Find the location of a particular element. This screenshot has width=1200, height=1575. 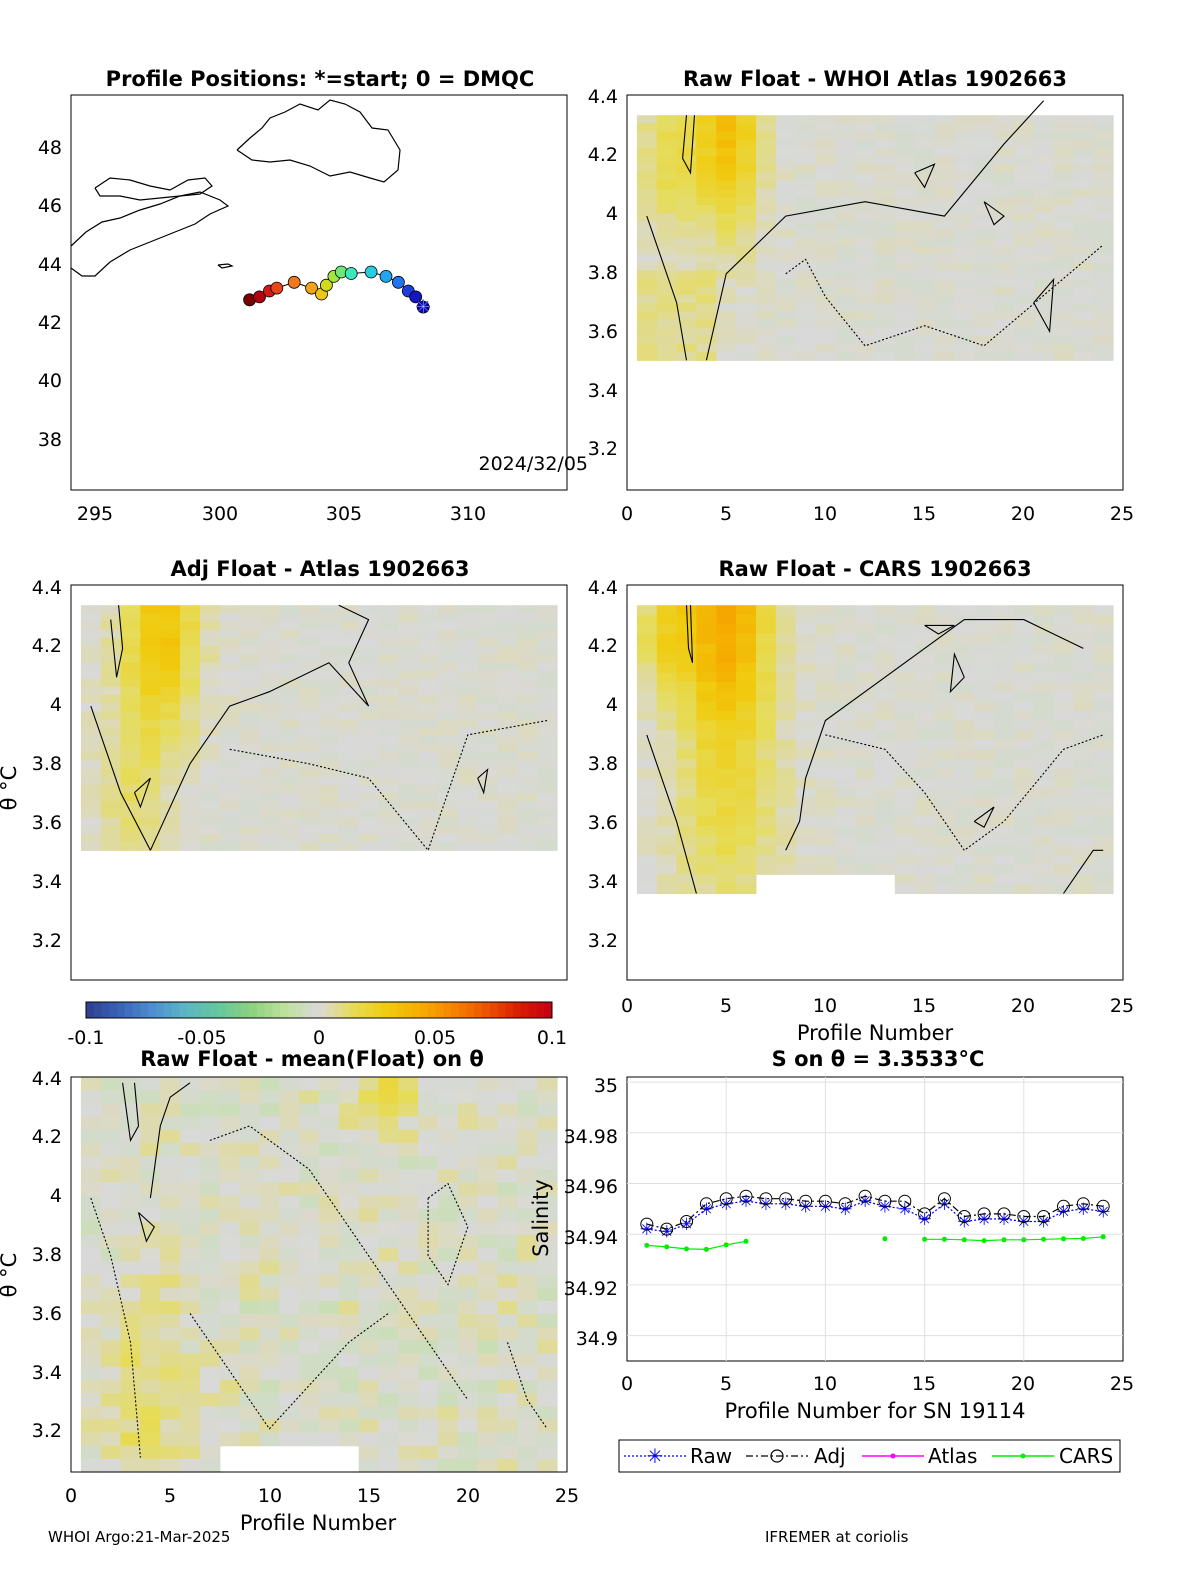

adj-heatmap-contour is located at coordinates (120, 778).